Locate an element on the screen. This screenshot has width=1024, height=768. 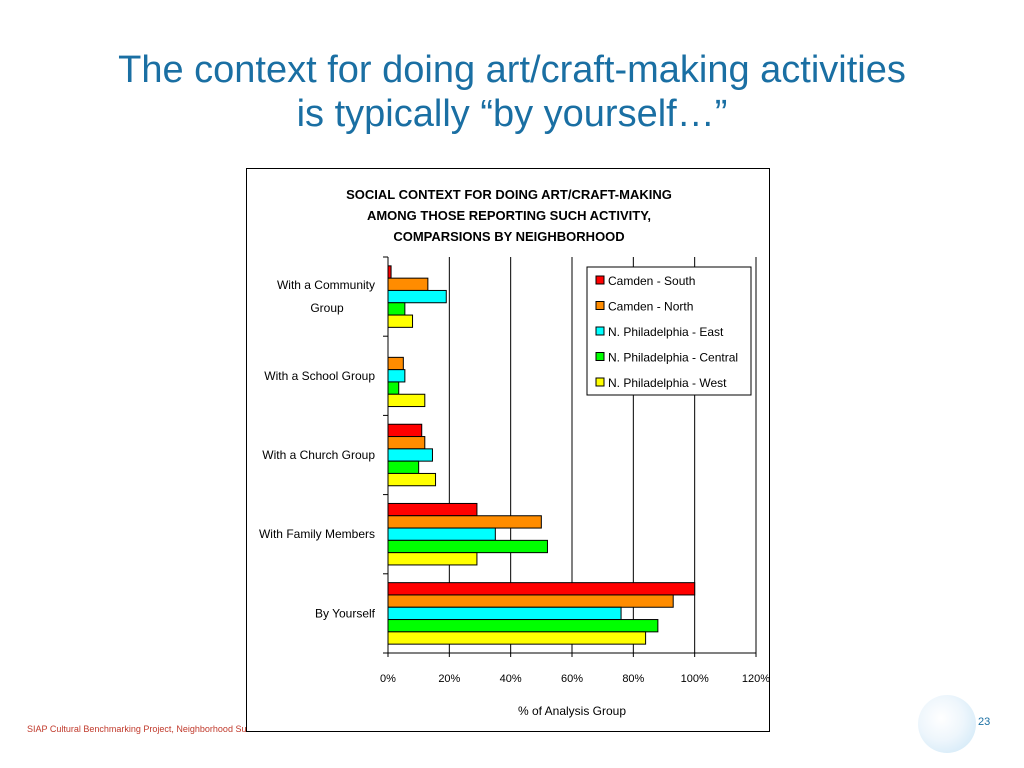
legend-label: N. Philadelphia - East is located at coordinates (666, 332).